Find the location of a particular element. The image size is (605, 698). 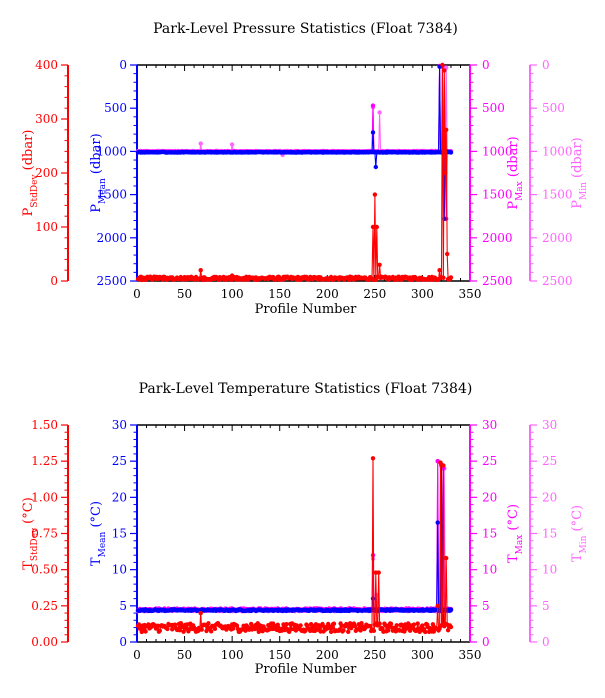

mean-axis-tick-label: 2000 is located at coordinates (111, 238).